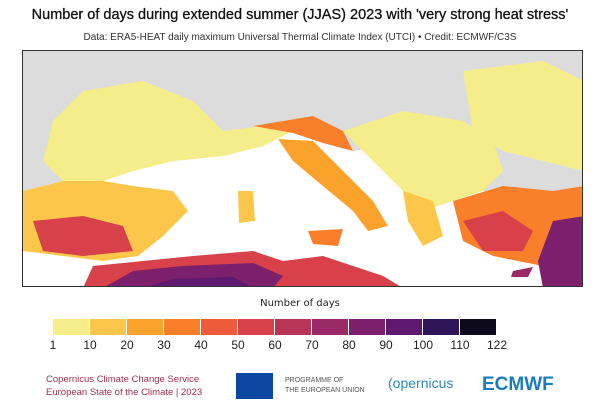 This screenshot has height=407, width=600. What do you see at coordinates (560, 251) in the screenshot?
I see `middle-east-heat` at bounding box center [560, 251].